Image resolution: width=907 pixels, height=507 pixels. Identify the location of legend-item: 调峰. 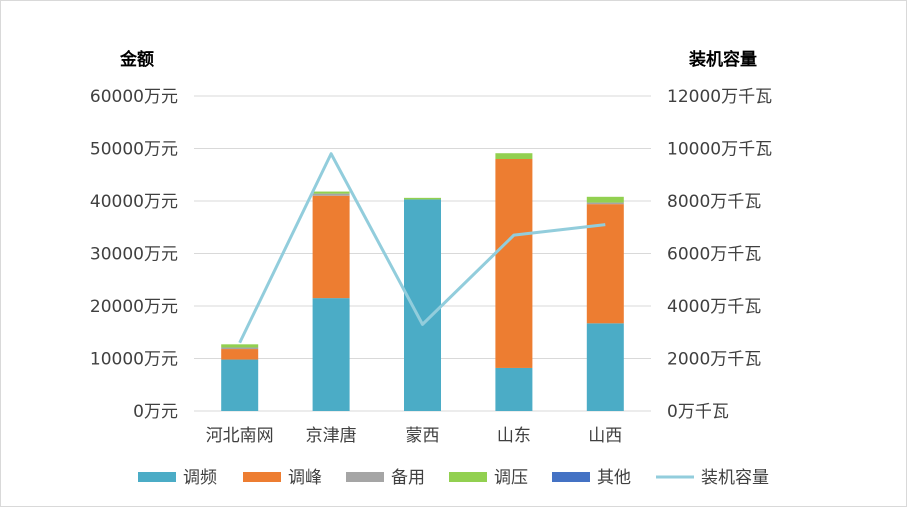
(282, 478).